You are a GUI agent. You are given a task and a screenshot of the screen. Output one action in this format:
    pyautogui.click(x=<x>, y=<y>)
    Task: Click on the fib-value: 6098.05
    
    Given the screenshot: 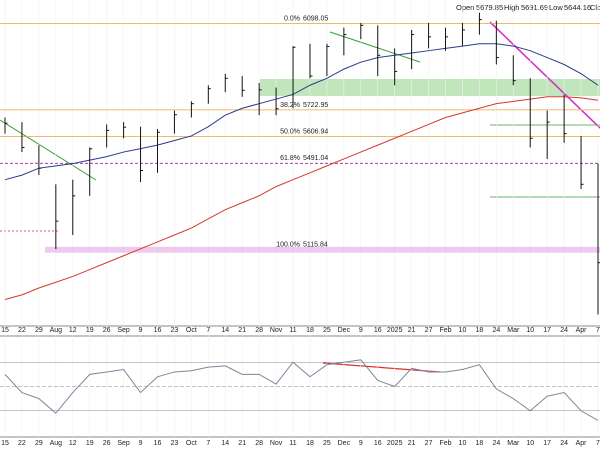 What is the action you would take?
    pyautogui.click(x=315, y=18)
    